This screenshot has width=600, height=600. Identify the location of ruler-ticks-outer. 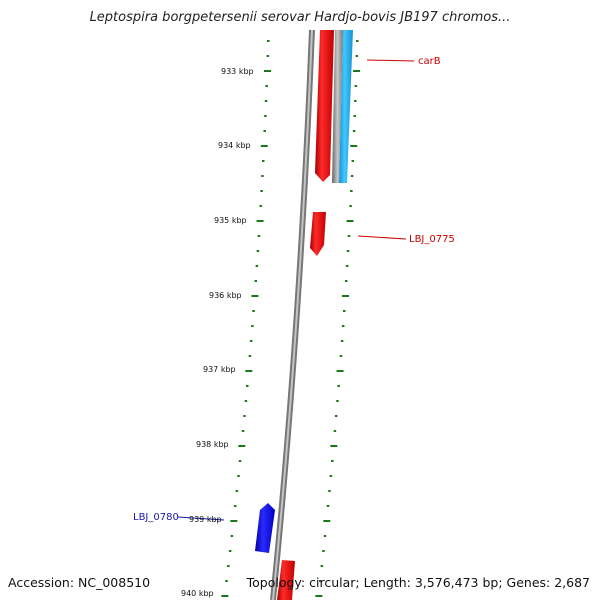
(246, 318).